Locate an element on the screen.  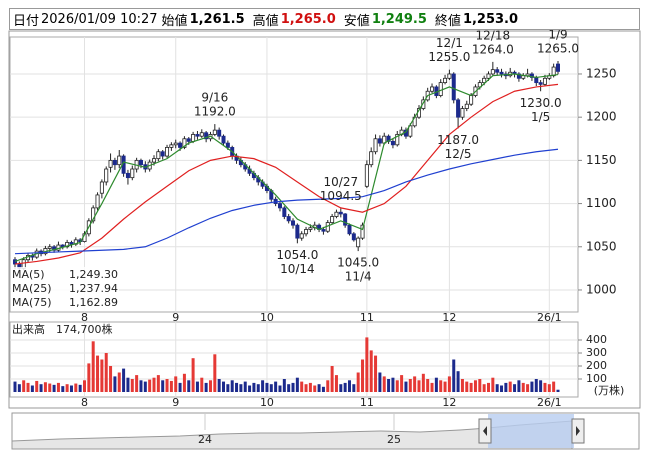
annotation-date: 12/5 is located at coordinates (458, 154).